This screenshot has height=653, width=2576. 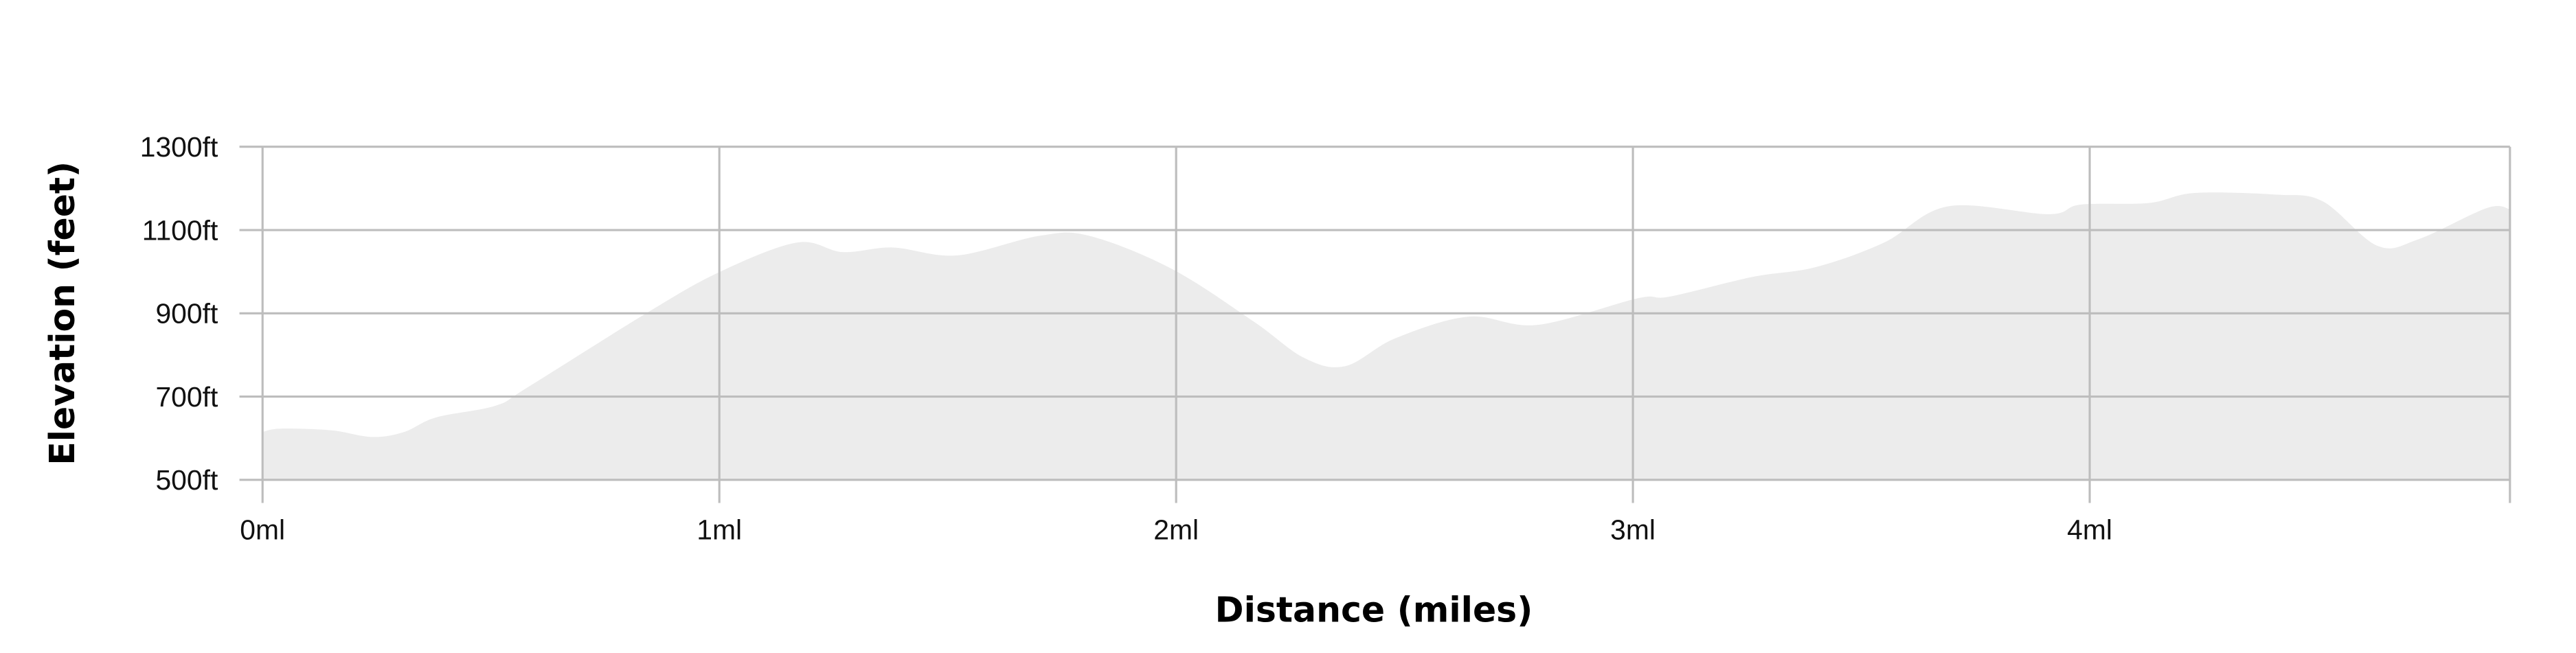 What do you see at coordinates (62, 313) in the screenshot?
I see `y-axis-title: Elevation (feet)` at bounding box center [62, 313].